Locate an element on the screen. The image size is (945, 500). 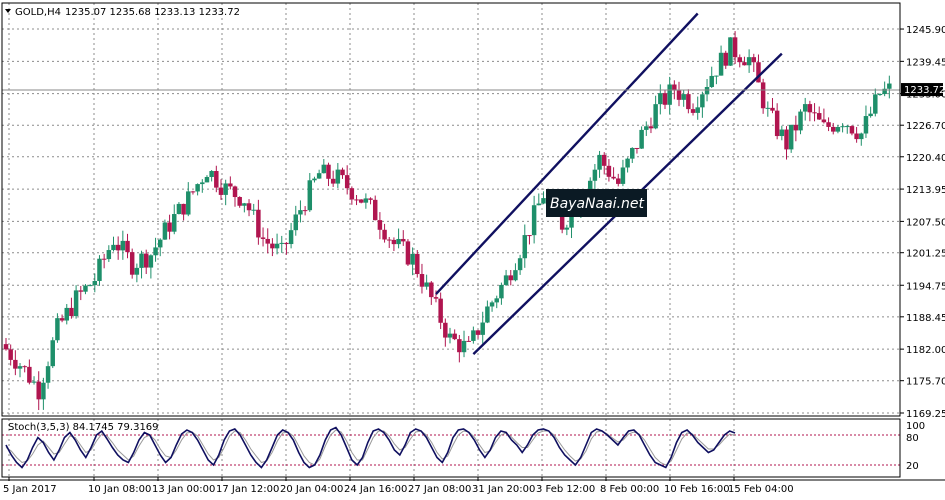
stoch-signal-line is located at coordinates (370, 447).